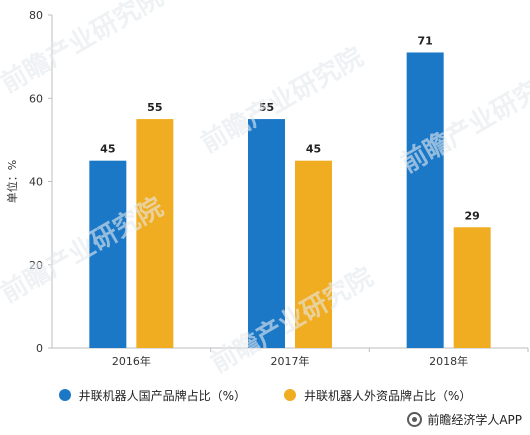 The width and height of the screenshot is (530, 435). I want to click on source-credit: 前瞻经济学人APP, so click(464, 419).